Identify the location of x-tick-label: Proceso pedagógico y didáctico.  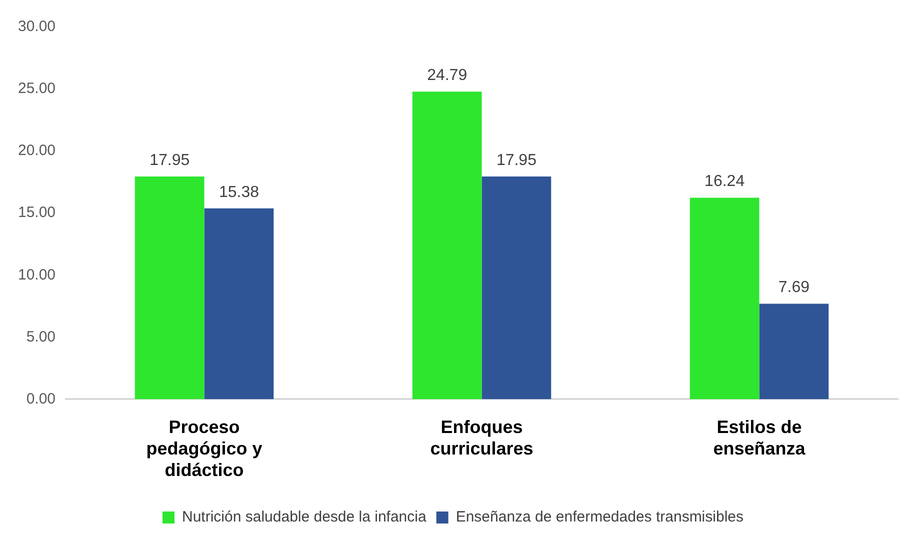
(204, 448).